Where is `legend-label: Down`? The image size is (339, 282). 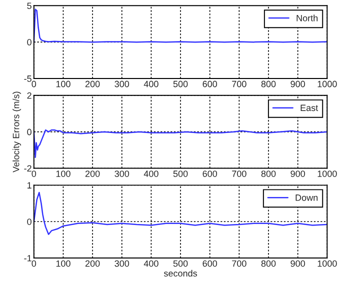
legend-label: Down is located at coordinates (307, 197).